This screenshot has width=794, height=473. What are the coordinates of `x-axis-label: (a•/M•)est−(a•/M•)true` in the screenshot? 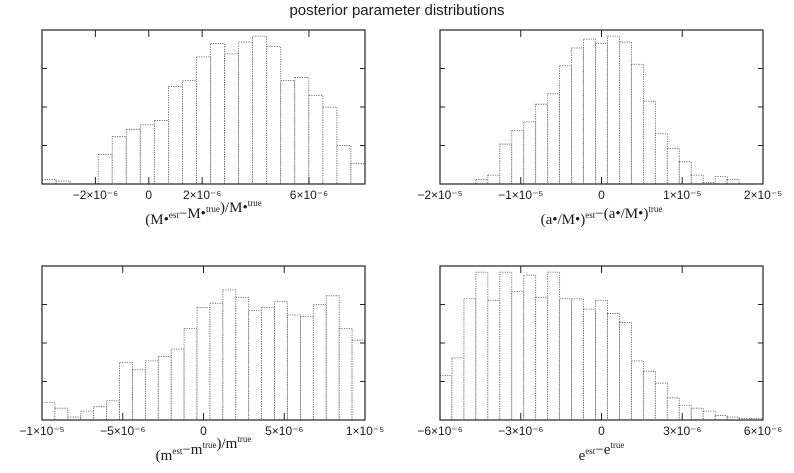 It's located at (602, 216).